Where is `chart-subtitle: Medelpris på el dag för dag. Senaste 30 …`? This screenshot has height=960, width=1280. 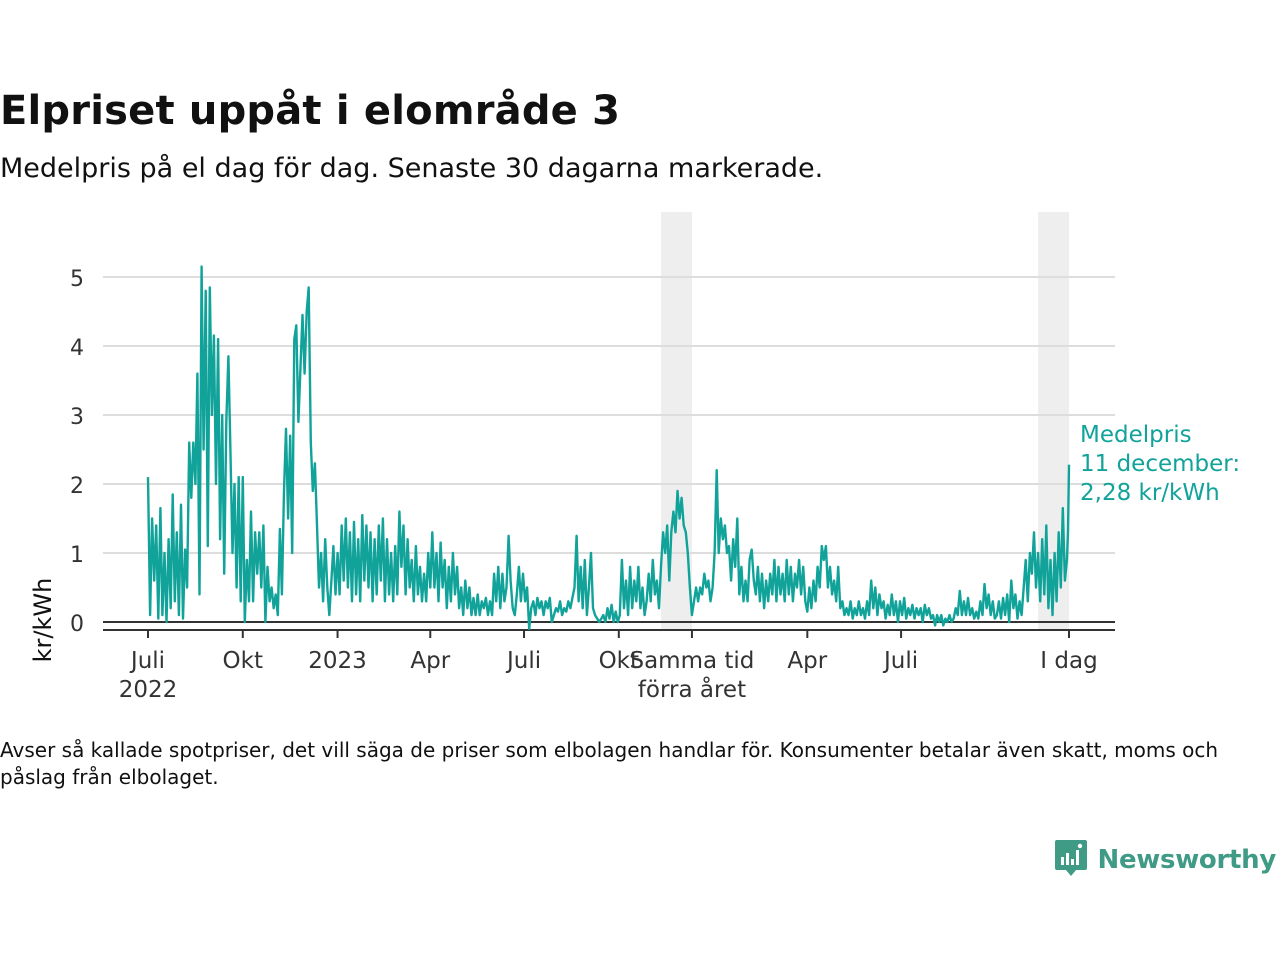 chart-subtitle: Medelpris på el dag för dag. Senaste 30 … is located at coordinates (412, 168).